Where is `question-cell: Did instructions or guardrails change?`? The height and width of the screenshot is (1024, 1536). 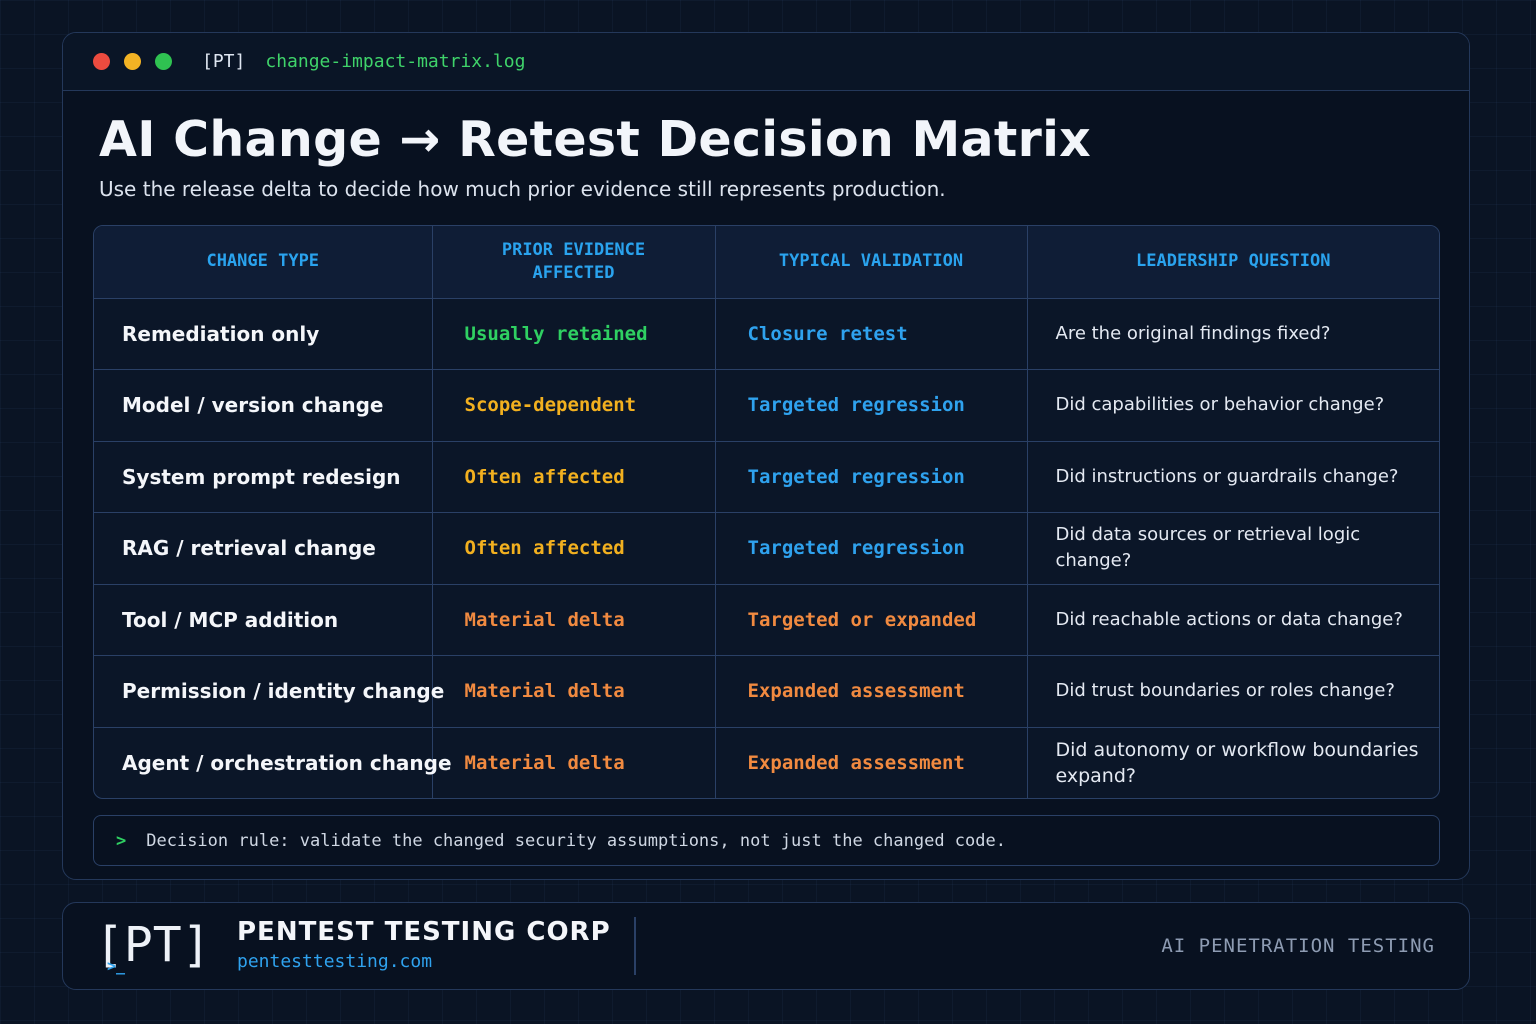 question-cell: Did instructions or guardrails change? is located at coordinates (1233, 477).